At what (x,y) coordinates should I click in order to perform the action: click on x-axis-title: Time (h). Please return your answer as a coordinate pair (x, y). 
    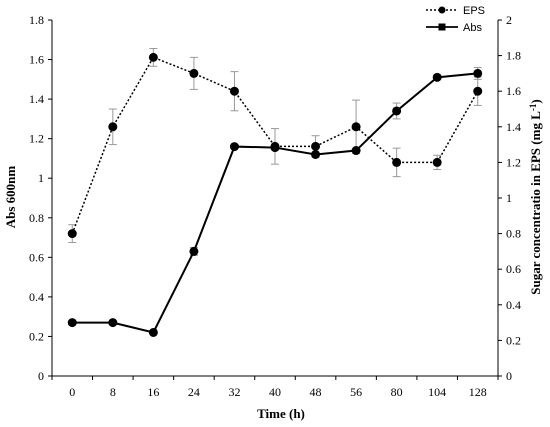
    Looking at the image, I should click on (281, 413).